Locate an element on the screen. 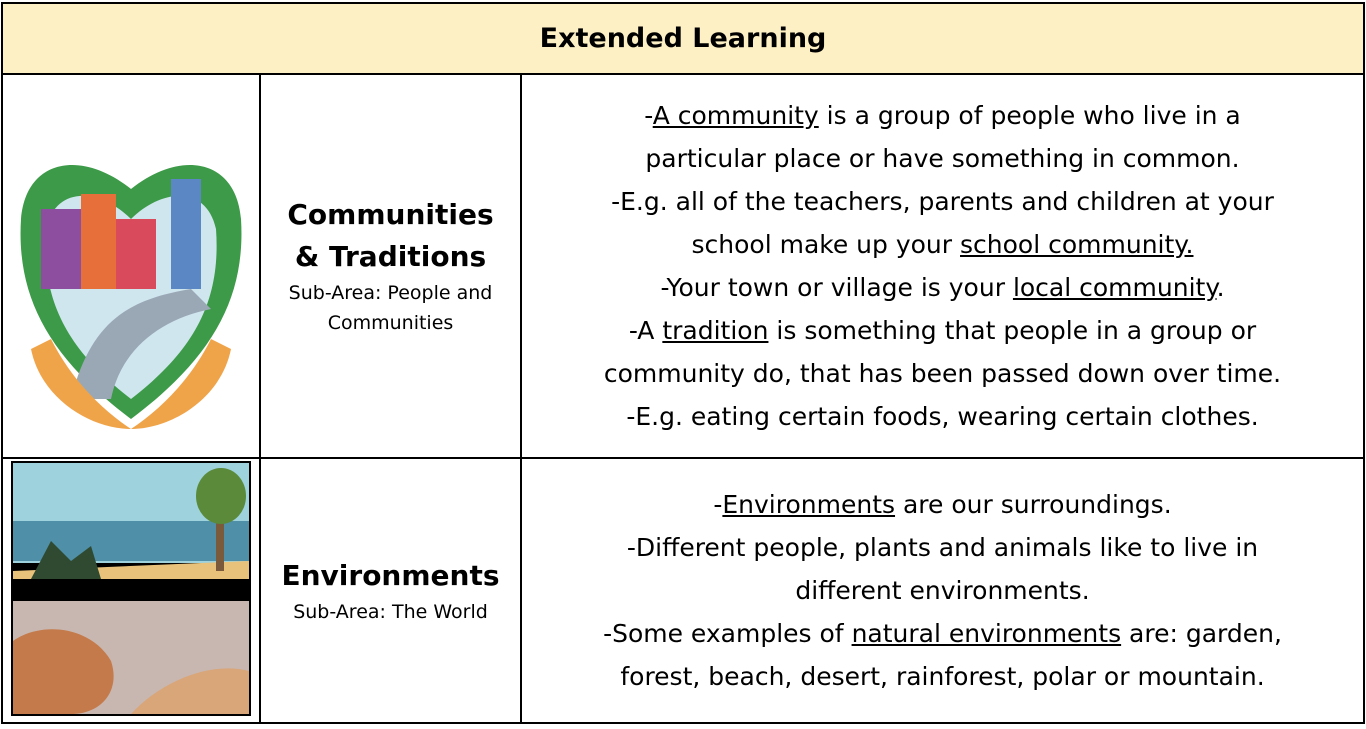 This screenshot has height=729, width=1366. key-term: tradition is located at coordinates (715, 330).